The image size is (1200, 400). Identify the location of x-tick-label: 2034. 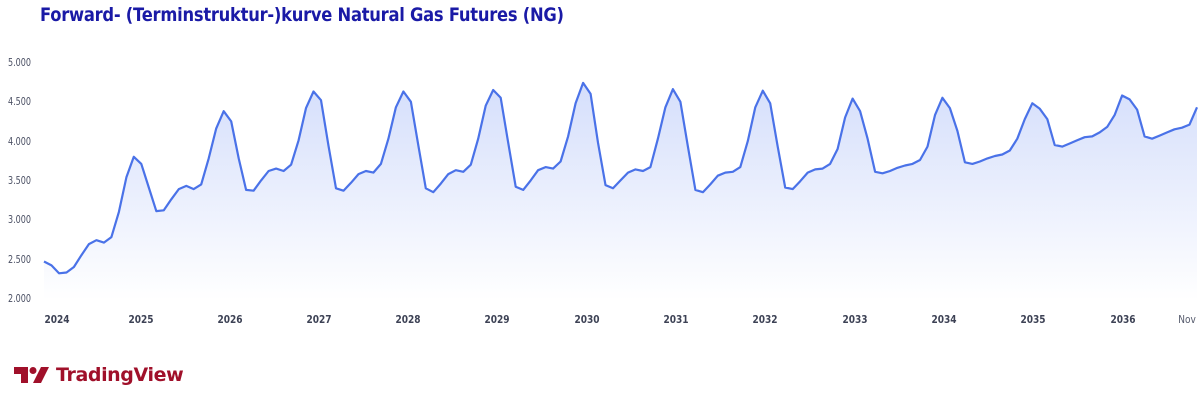
(944, 319).